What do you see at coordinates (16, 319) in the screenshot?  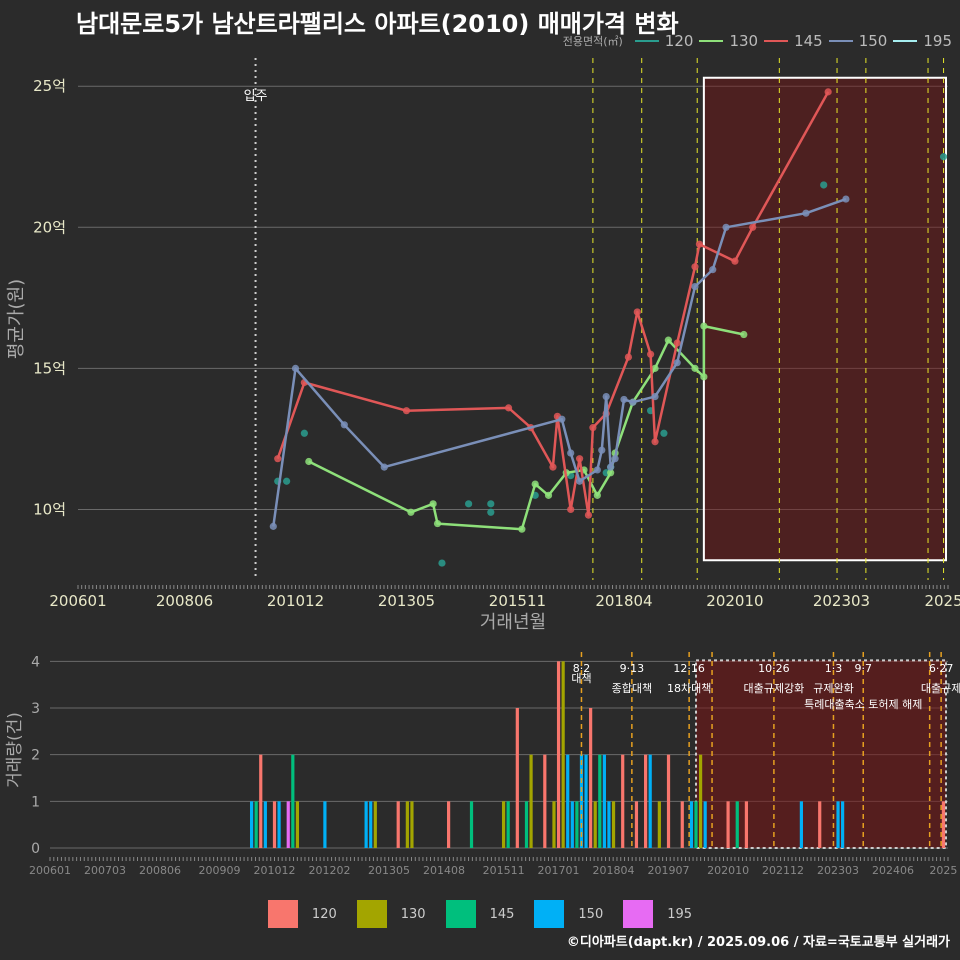 I see `y-axis-title: 평균가(원)` at bounding box center [16, 319].